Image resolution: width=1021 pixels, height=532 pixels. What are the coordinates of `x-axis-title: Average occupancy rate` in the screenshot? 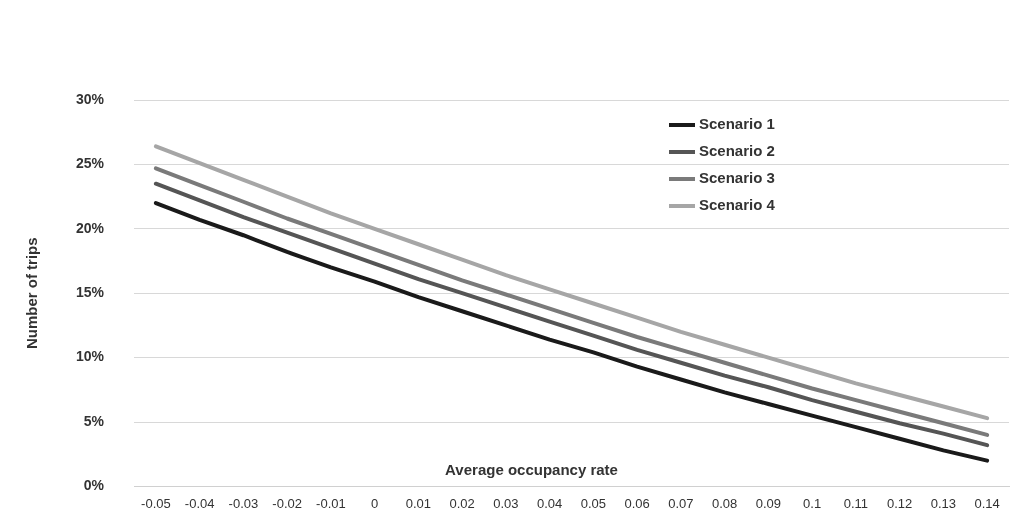 It's located at (531, 470).